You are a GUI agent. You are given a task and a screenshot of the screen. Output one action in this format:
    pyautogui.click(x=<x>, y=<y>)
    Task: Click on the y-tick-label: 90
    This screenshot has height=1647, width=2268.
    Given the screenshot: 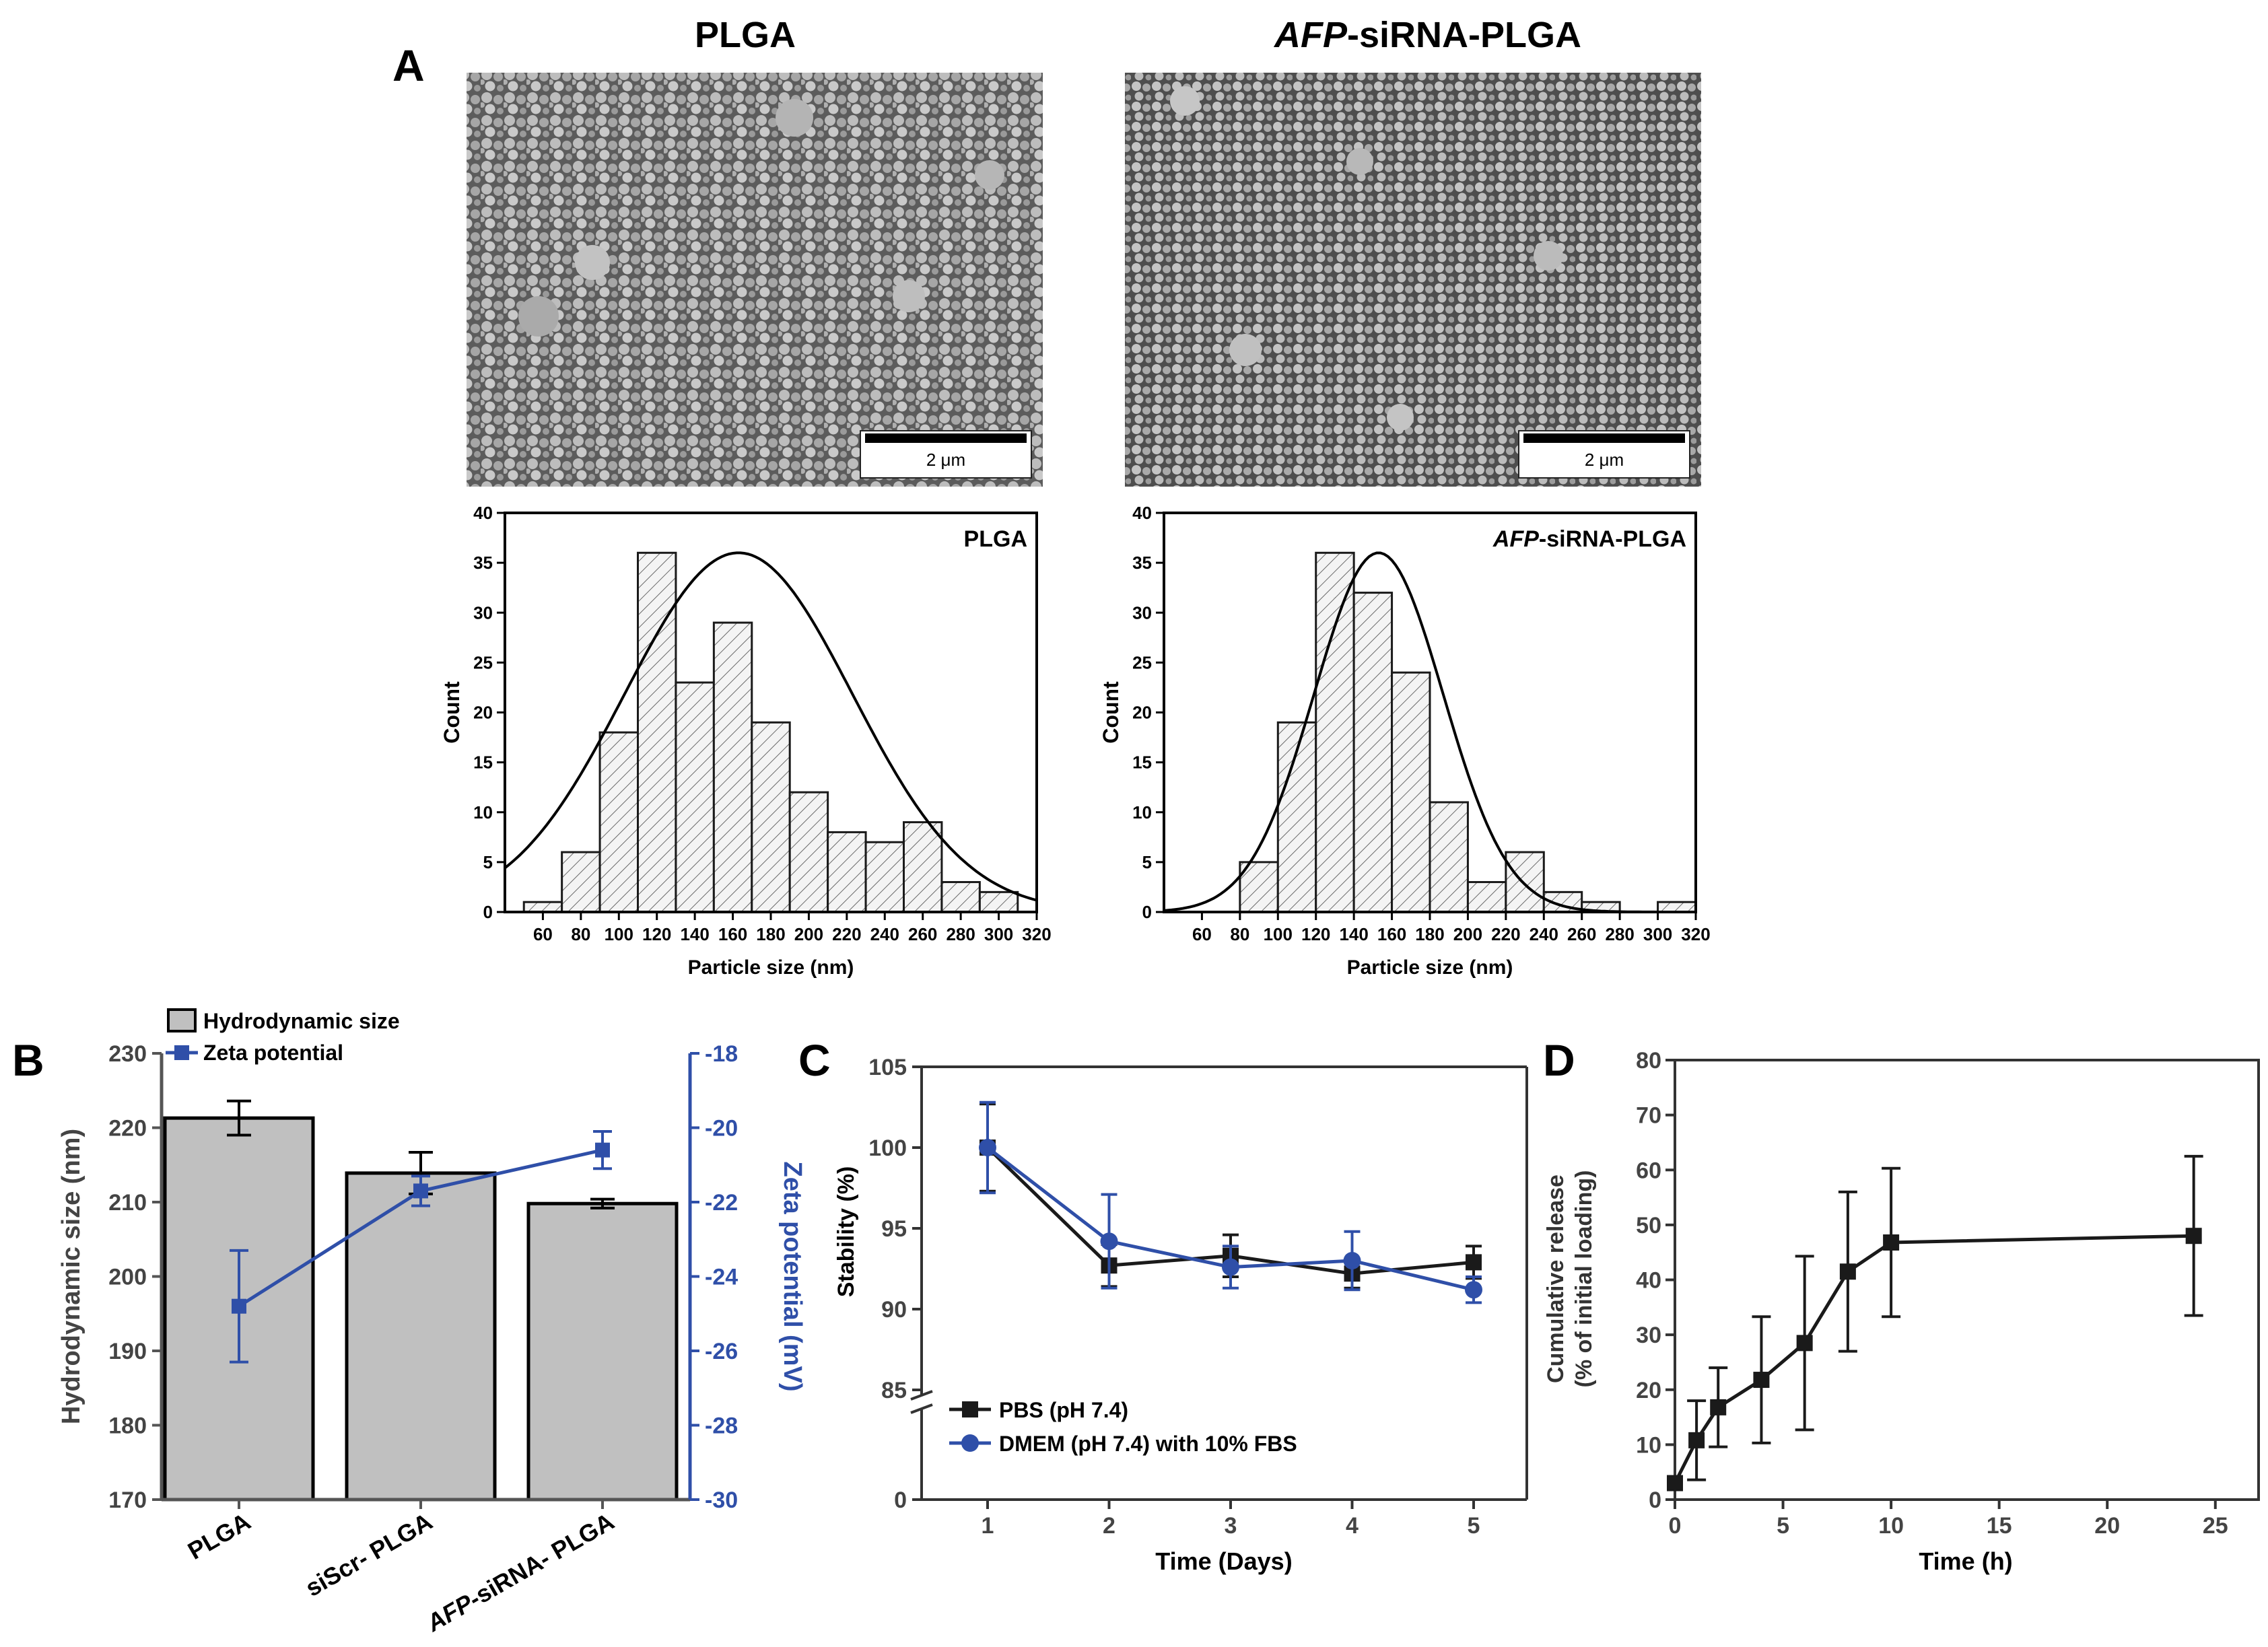 What is the action you would take?
    pyautogui.click(x=894, y=1310)
    